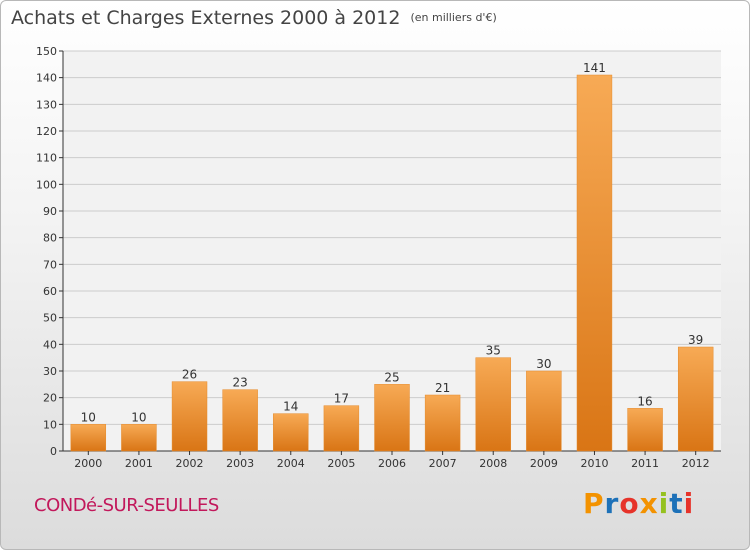 This screenshot has width=750, height=550. Describe the element at coordinates (645, 463) in the screenshot. I see `x-tick-label: 2011` at that location.